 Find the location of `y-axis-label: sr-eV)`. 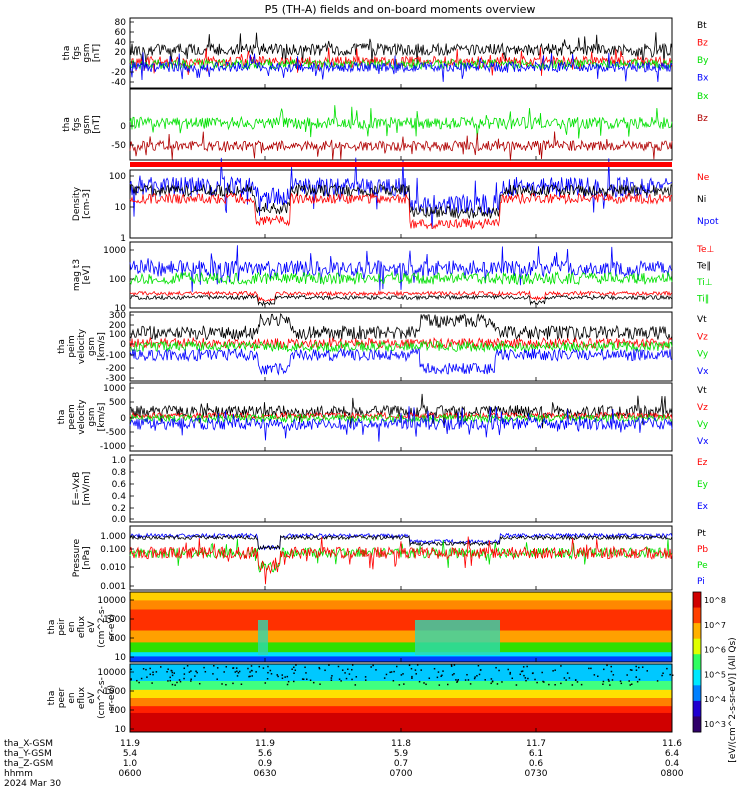

y-axis-label: sr-eV) is located at coordinates (112, 698).